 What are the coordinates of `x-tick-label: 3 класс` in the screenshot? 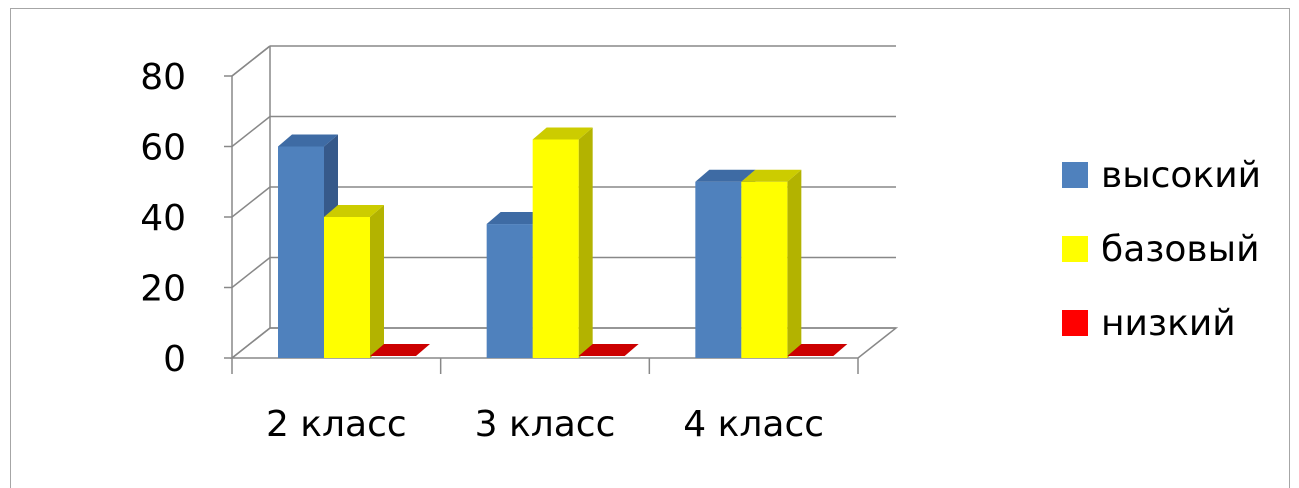 It's located at (545, 424).